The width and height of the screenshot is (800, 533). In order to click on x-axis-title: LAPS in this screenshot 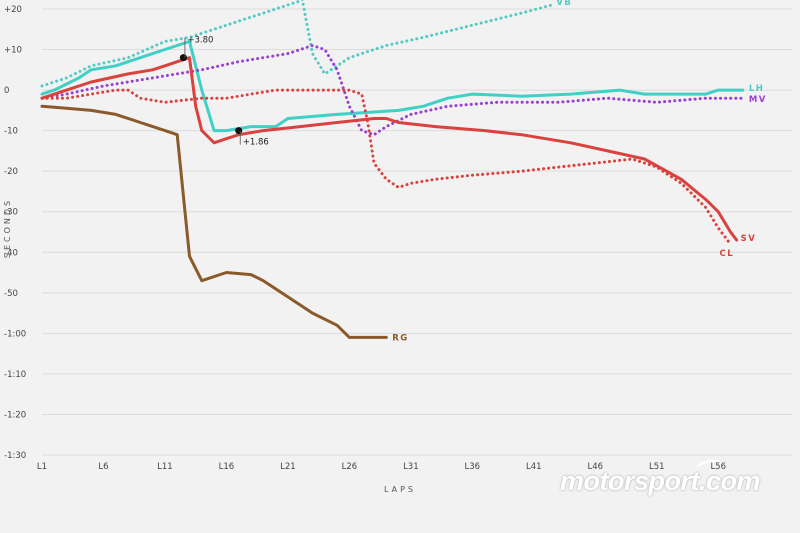, I will do `click(400, 489)`.